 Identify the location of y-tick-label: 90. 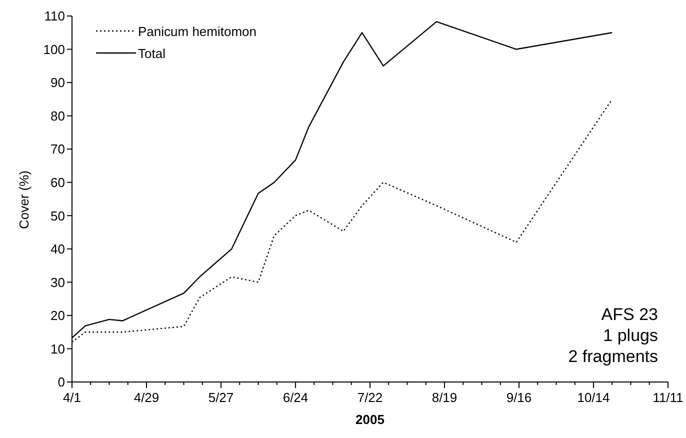
(57, 82).